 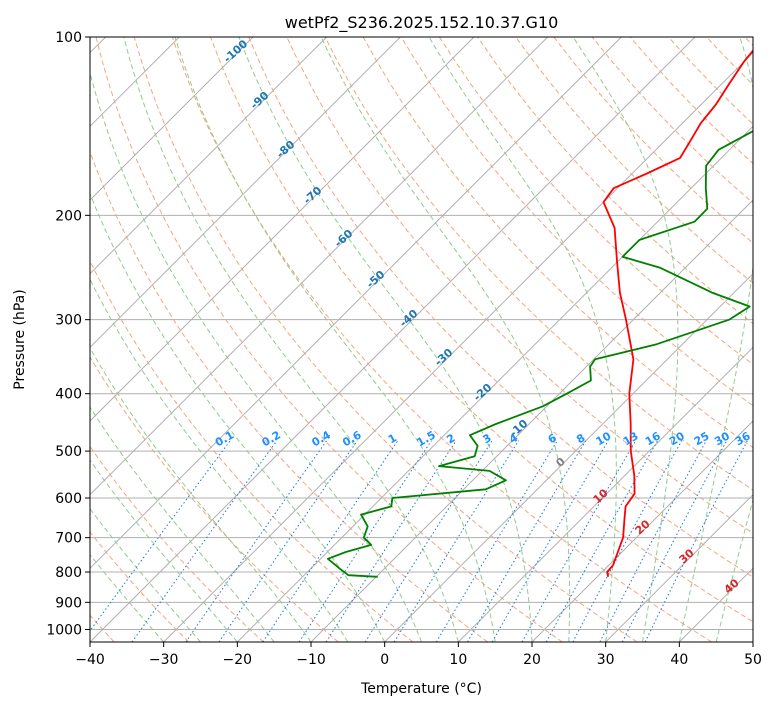 What do you see at coordinates (421, 689) in the screenshot?
I see `x-axis-title: Temperature (°C)` at bounding box center [421, 689].